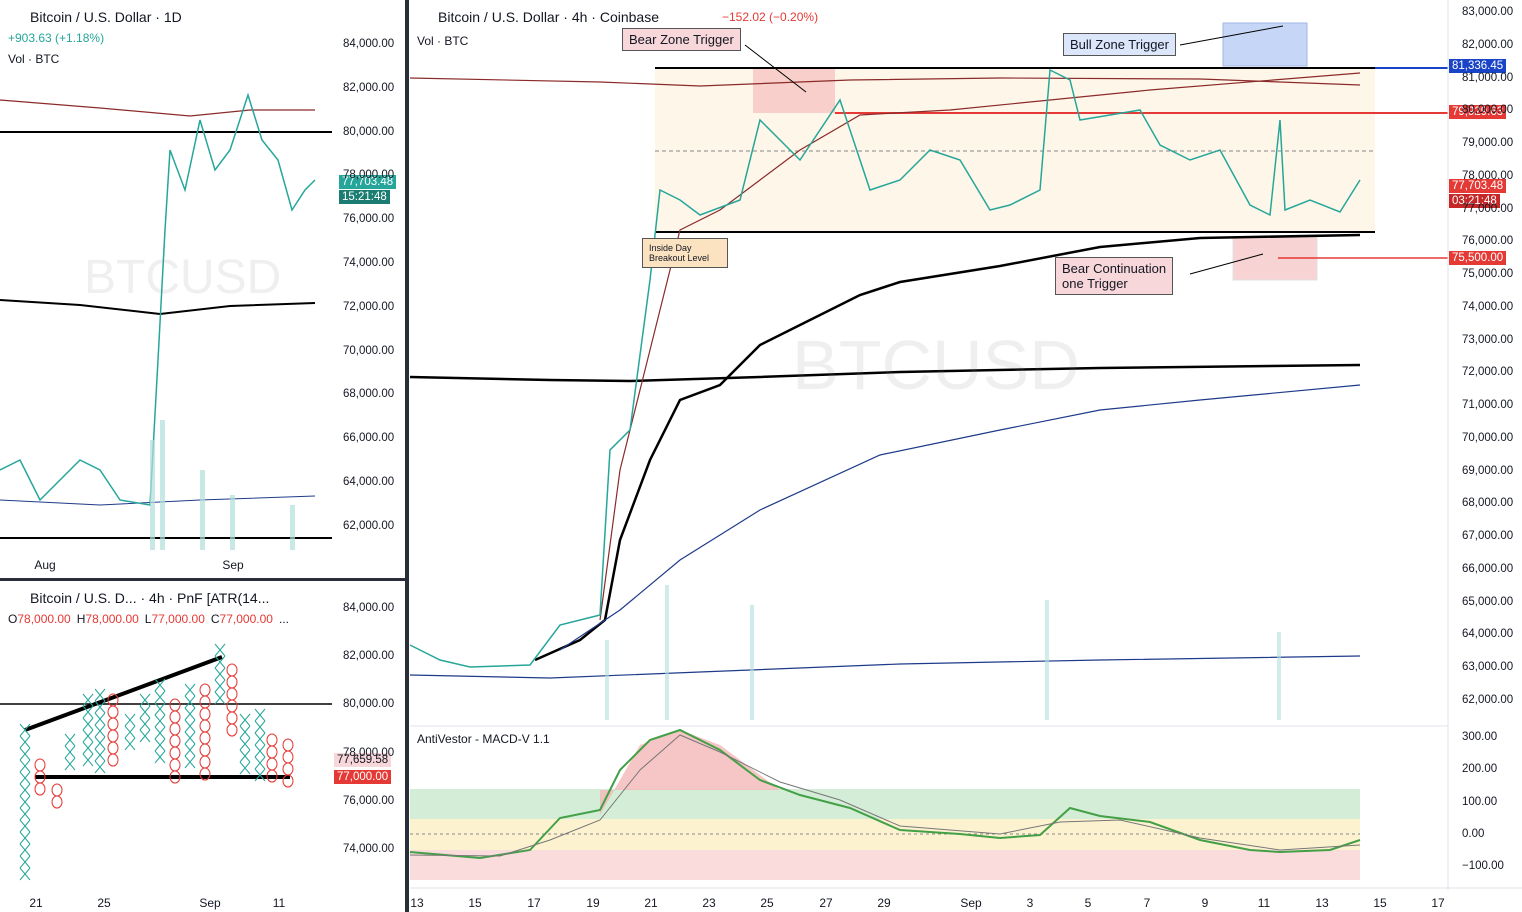 This screenshot has width=1522, height=912. I want to click on signal, so click(885, 795).